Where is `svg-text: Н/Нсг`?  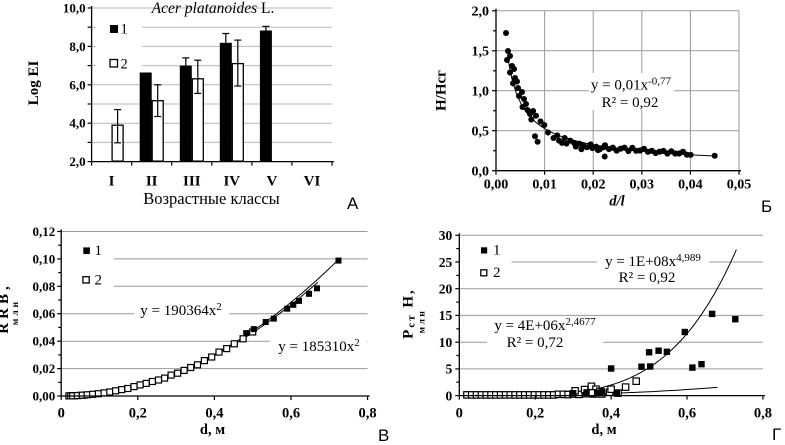
svg-text: Н/Нсг is located at coordinates (442, 90).